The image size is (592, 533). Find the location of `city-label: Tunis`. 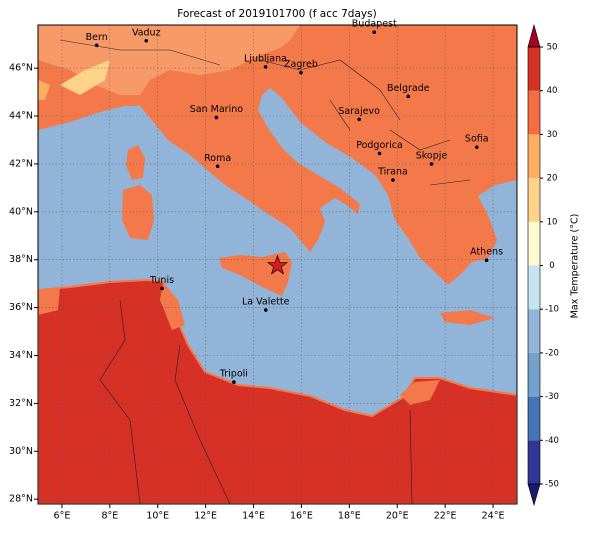

city-label: Tunis is located at coordinates (161, 280).